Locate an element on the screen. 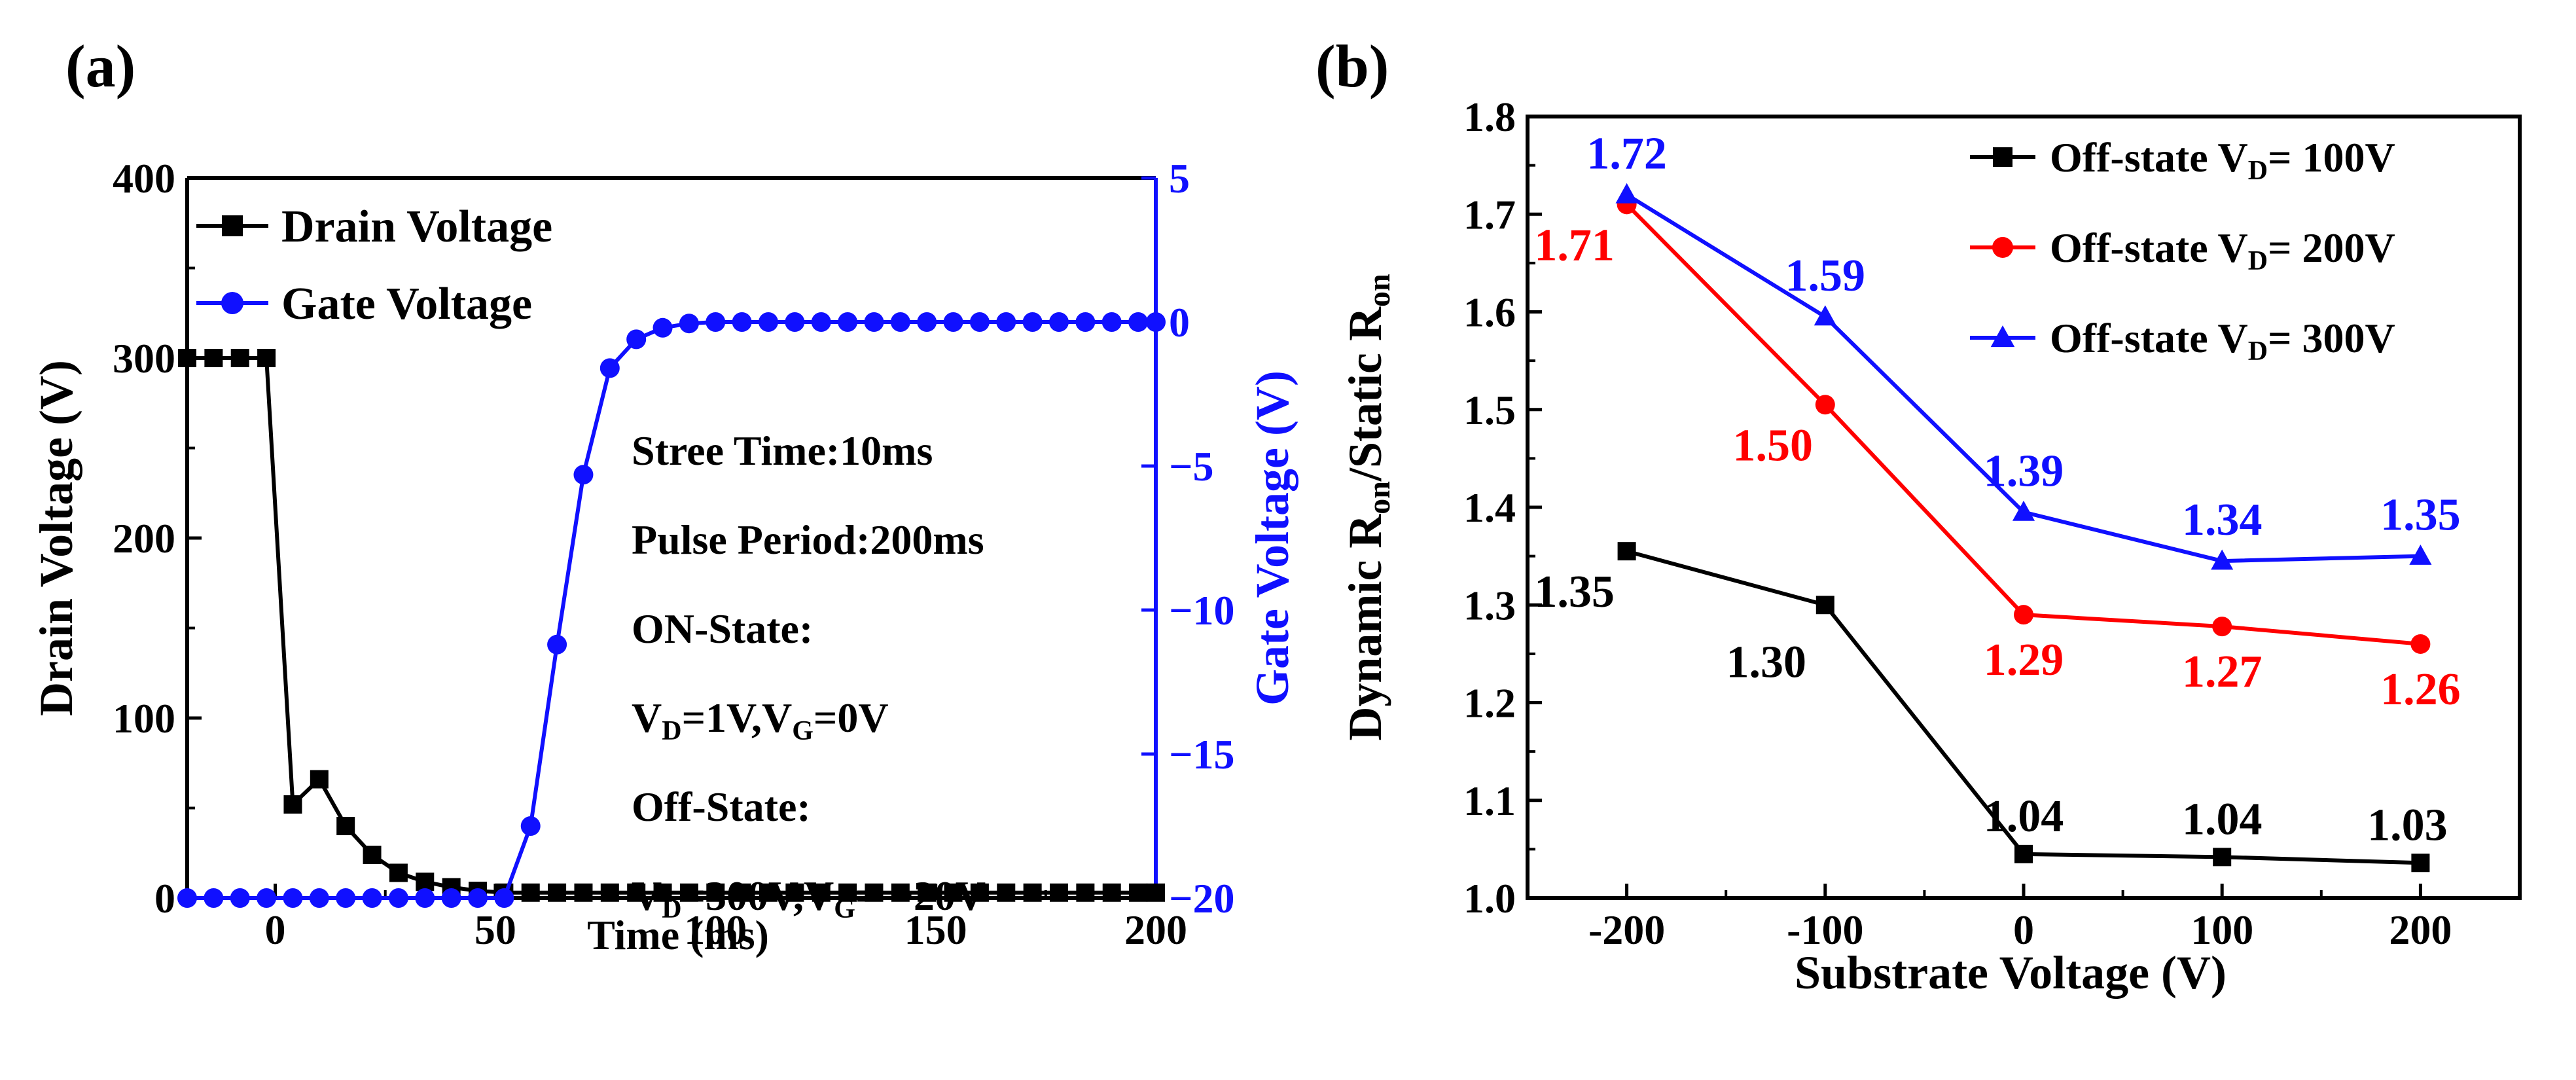  y2-axis-title: Gate Voltage (V) is located at coordinates (1272, 538).